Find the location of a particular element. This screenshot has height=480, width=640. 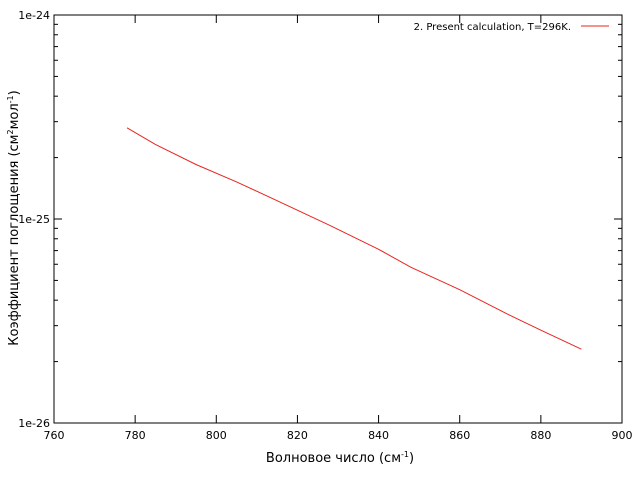

x-tick-label: 760 is located at coordinates (54, 435).